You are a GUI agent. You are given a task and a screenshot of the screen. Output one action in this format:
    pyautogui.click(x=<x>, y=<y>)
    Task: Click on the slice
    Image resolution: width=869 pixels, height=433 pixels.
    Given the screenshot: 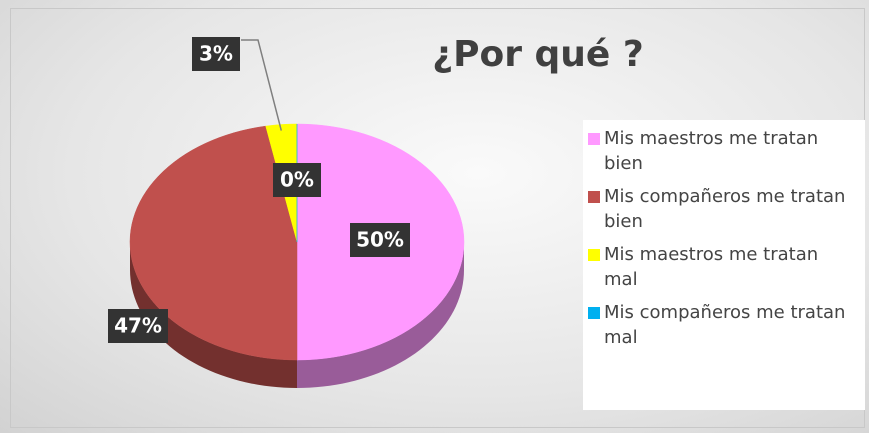 What is the action you would take?
    pyautogui.click(x=213, y=243)
    